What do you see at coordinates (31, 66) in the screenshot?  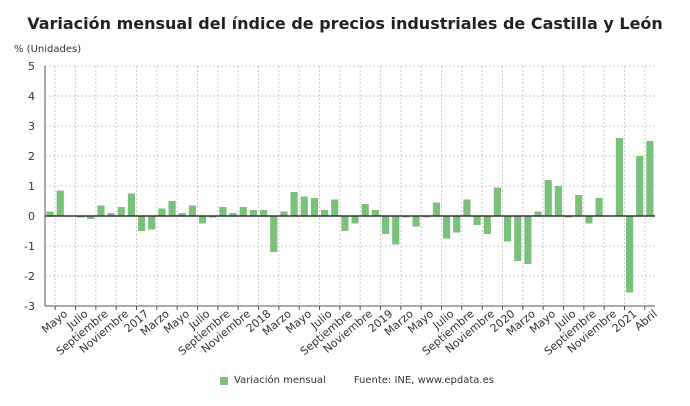 I see `y-tick-label: 5` at bounding box center [31, 66].